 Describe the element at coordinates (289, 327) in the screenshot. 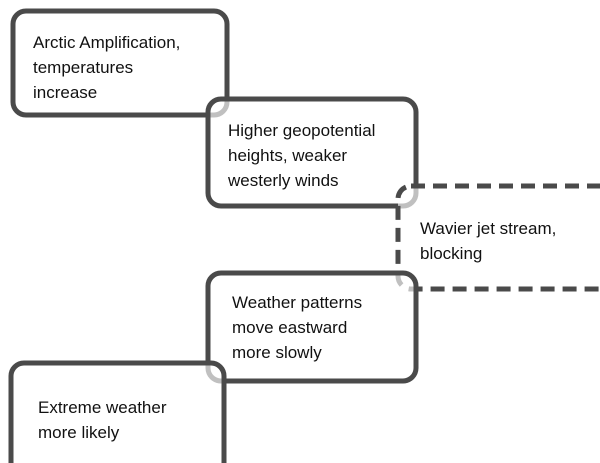

I see `node-label: move eastward` at that location.